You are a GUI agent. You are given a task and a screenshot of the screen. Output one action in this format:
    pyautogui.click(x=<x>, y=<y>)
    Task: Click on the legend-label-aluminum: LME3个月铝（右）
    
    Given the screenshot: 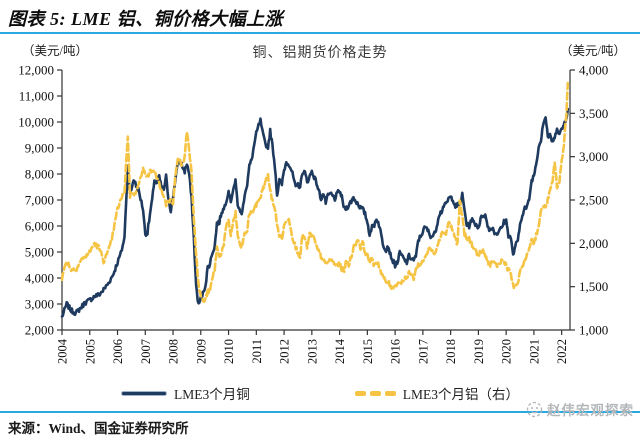 What is the action you would take?
    pyautogui.click(x=460, y=394)
    